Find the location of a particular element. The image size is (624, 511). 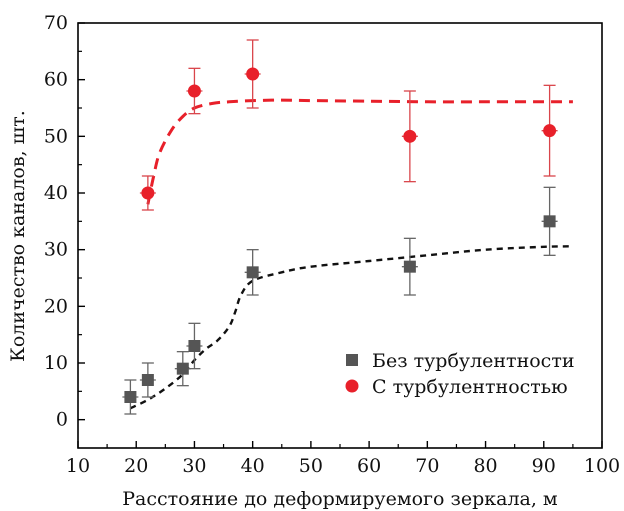

y-tick-label: 20 is located at coordinates (56, 306).